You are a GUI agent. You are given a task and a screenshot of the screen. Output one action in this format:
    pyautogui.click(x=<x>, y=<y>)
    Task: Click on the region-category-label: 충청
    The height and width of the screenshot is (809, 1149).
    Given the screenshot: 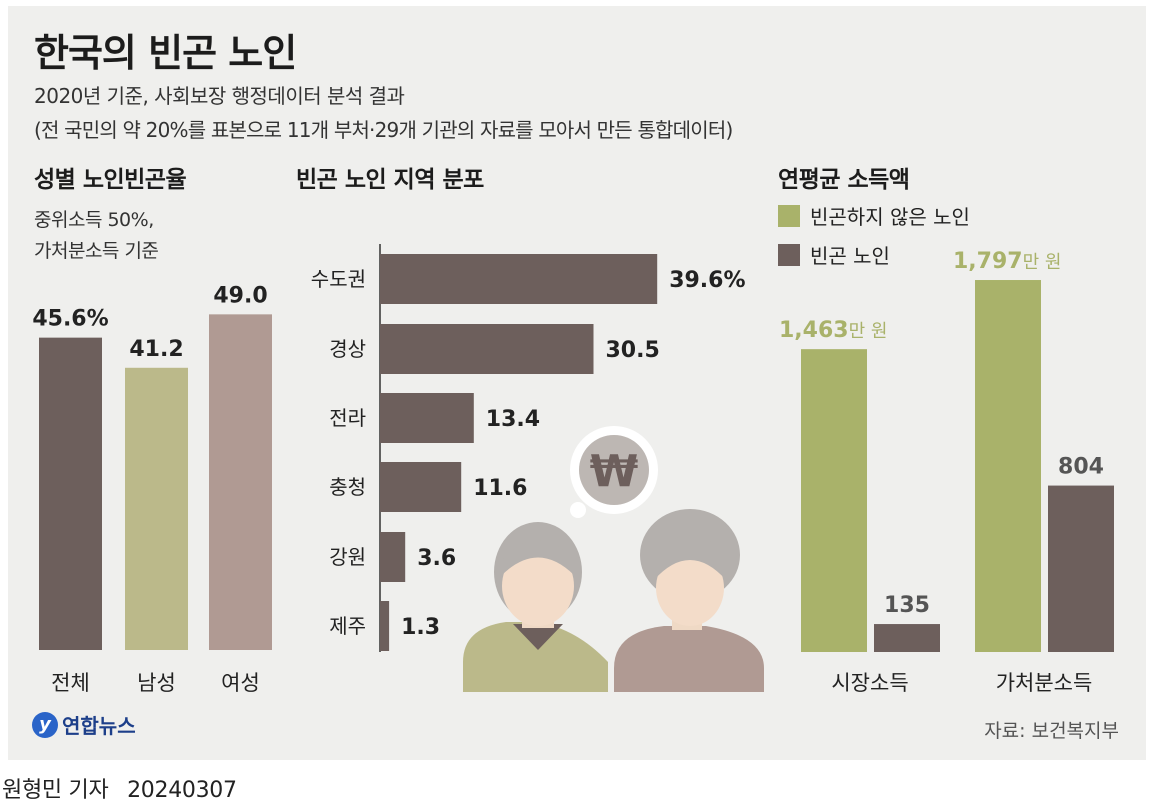 What is the action you would take?
    pyautogui.click(x=347, y=487)
    